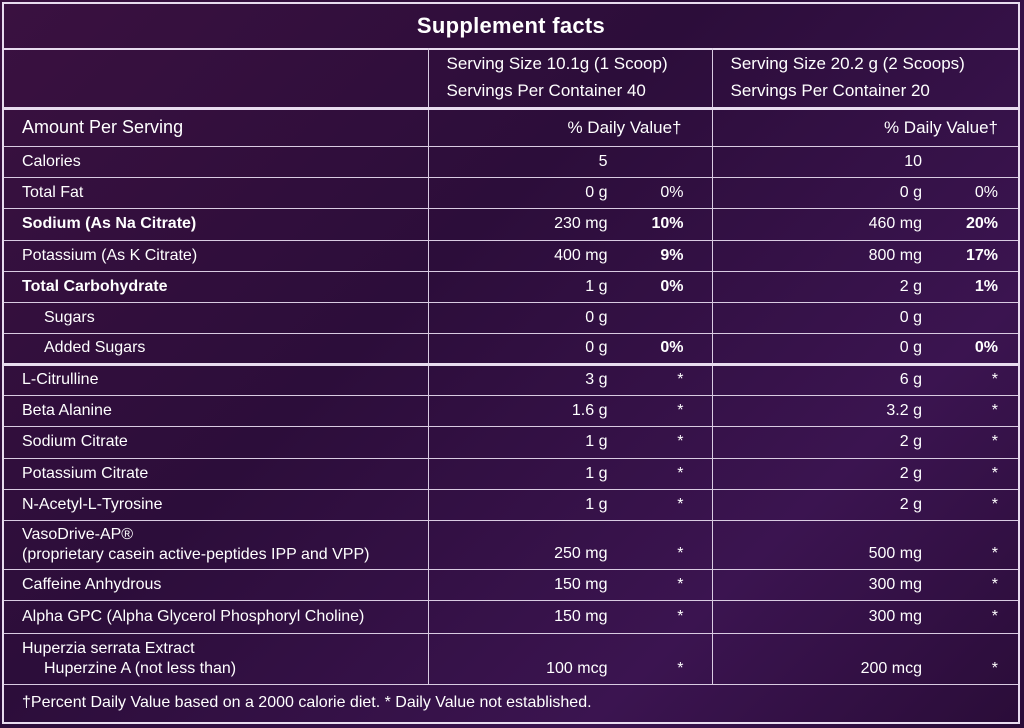  I want to click on amount-value: 150 mg, so click(581, 616).